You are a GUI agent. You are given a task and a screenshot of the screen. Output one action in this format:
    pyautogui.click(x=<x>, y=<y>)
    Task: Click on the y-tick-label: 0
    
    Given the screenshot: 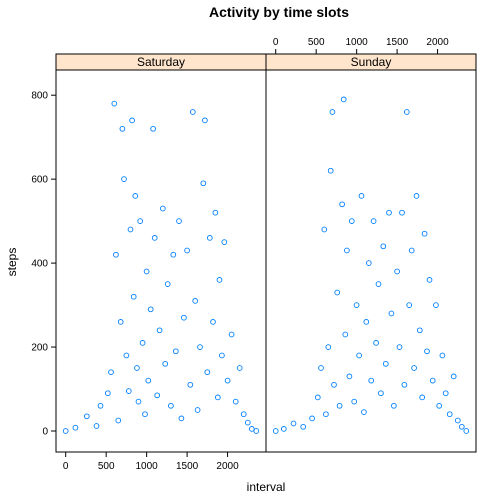 What is the action you would take?
    pyautogui.click(x=45, y=432)
    